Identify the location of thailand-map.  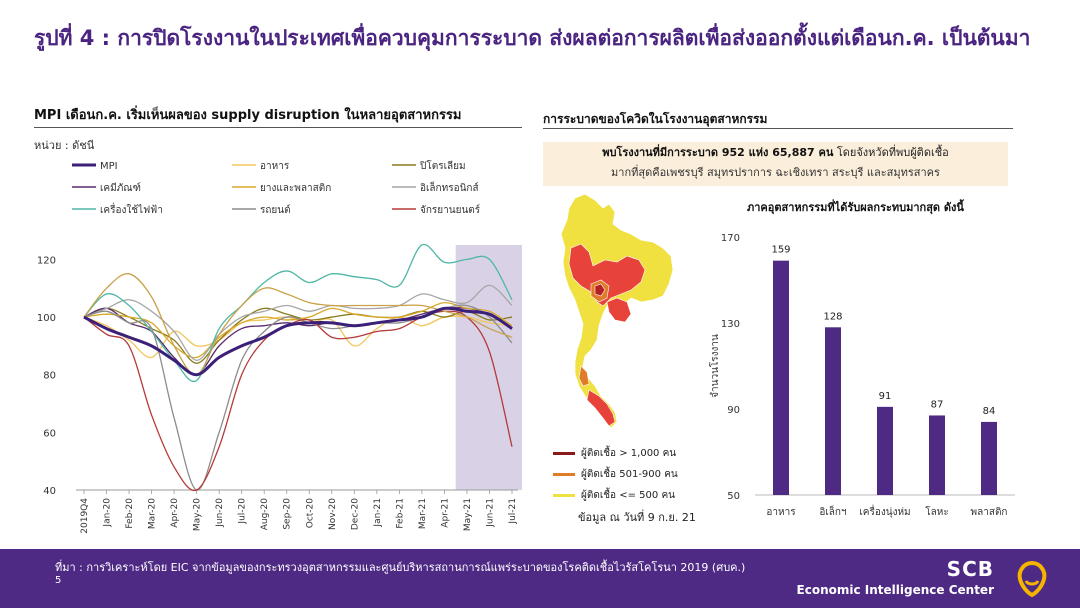
(617, 311).